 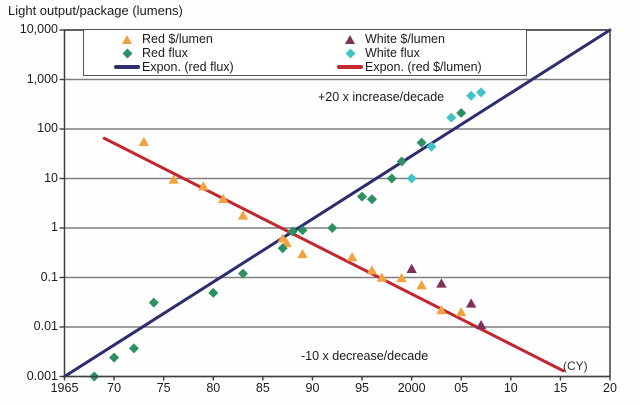 What do you see at coordinates (188, 67) in the screenshot?
I see `legend-label: Expon. (red flux)` at bounding box center [188, 67].